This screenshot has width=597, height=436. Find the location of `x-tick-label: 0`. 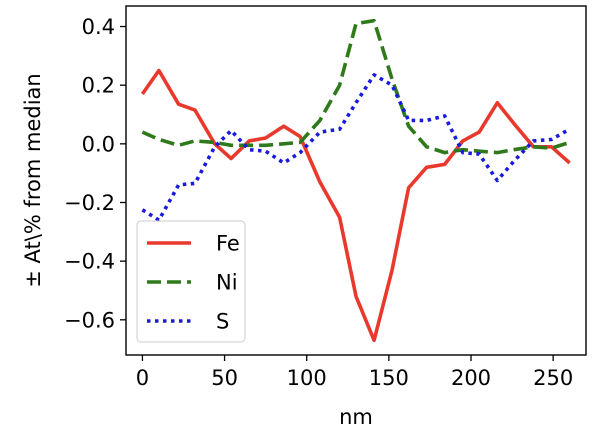

x-tick-label: 0 is located at coordinates (142, 378).